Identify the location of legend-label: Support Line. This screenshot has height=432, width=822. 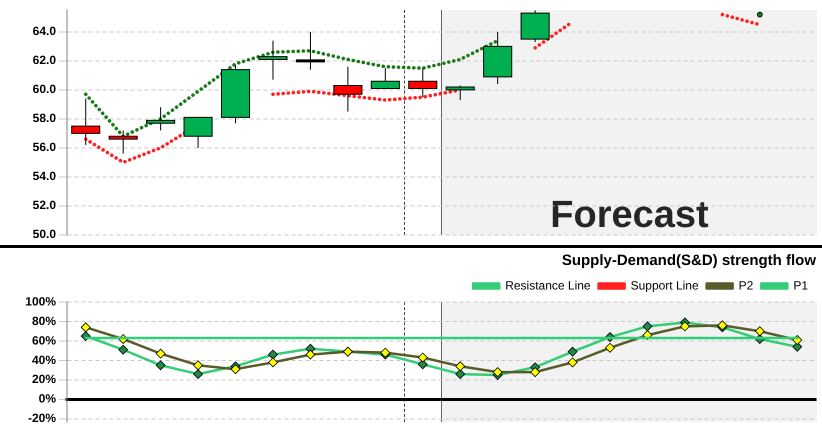
(664, 285).